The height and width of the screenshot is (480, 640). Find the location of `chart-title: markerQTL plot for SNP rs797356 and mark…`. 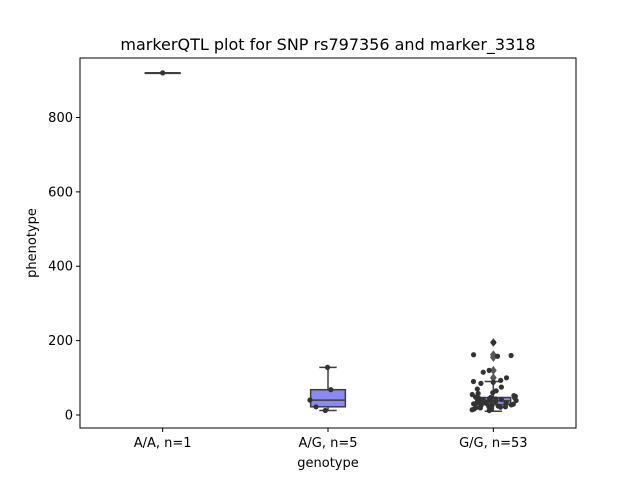

chart-title: markerQTL plot for SNP rs797356 and mark… is located at coordinates (327, 45).